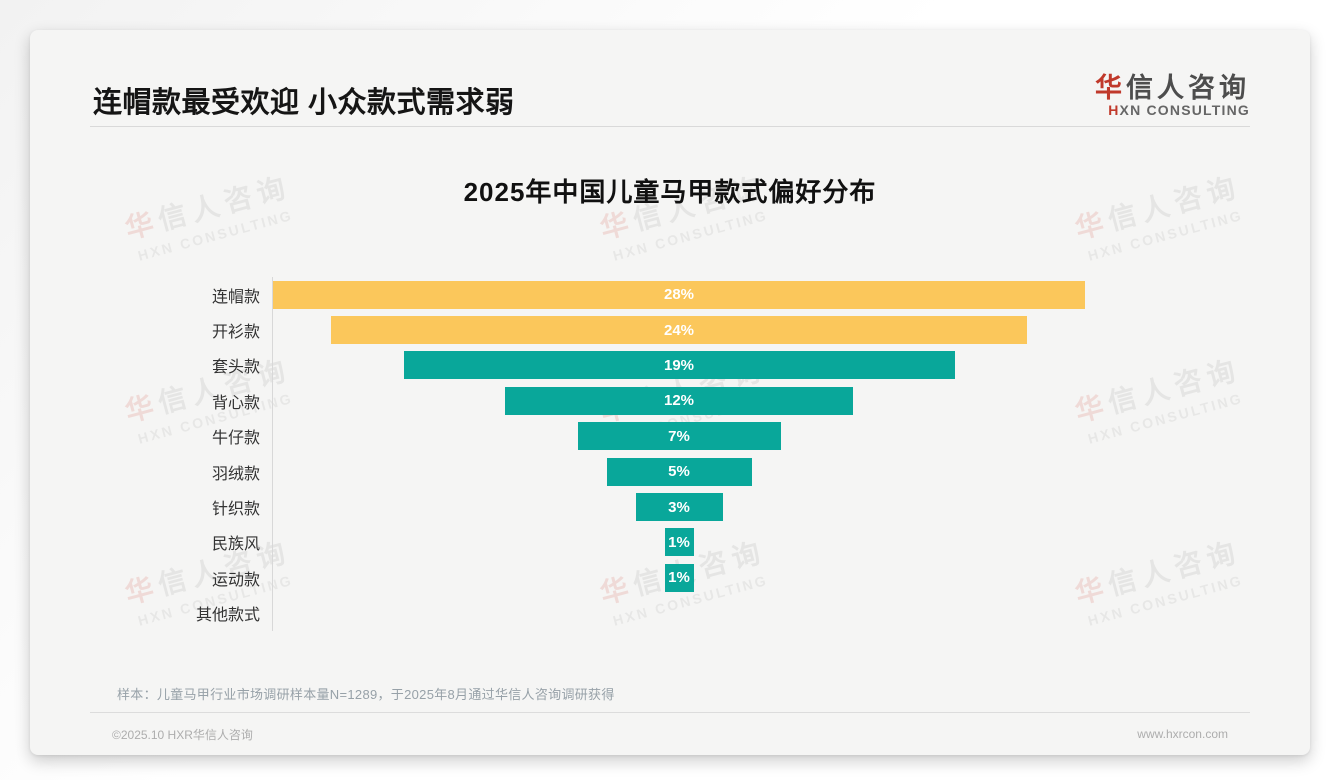  I want to click on category-label: 牛仔款, so click(235, 439).